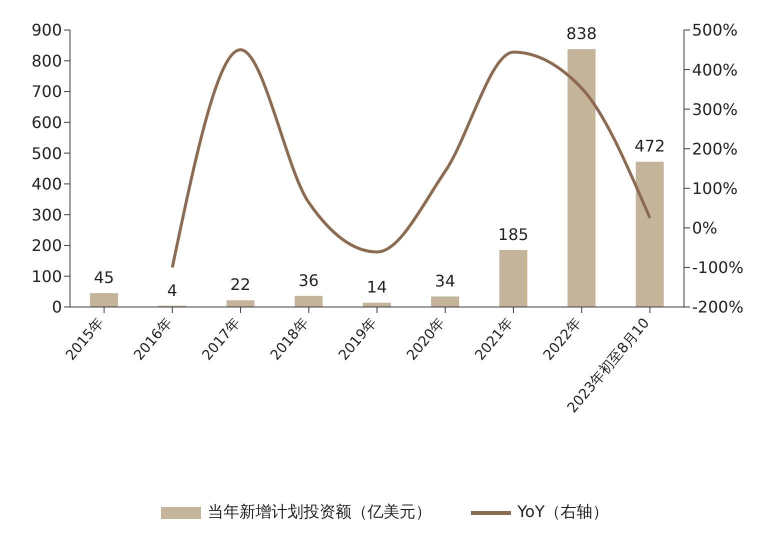 This screenshot has height=541, width=780. What do you see at coordinates (715, 70) in the screenshot?
I see `y2-tick-label: 400%` at bounding box center [715, 70].